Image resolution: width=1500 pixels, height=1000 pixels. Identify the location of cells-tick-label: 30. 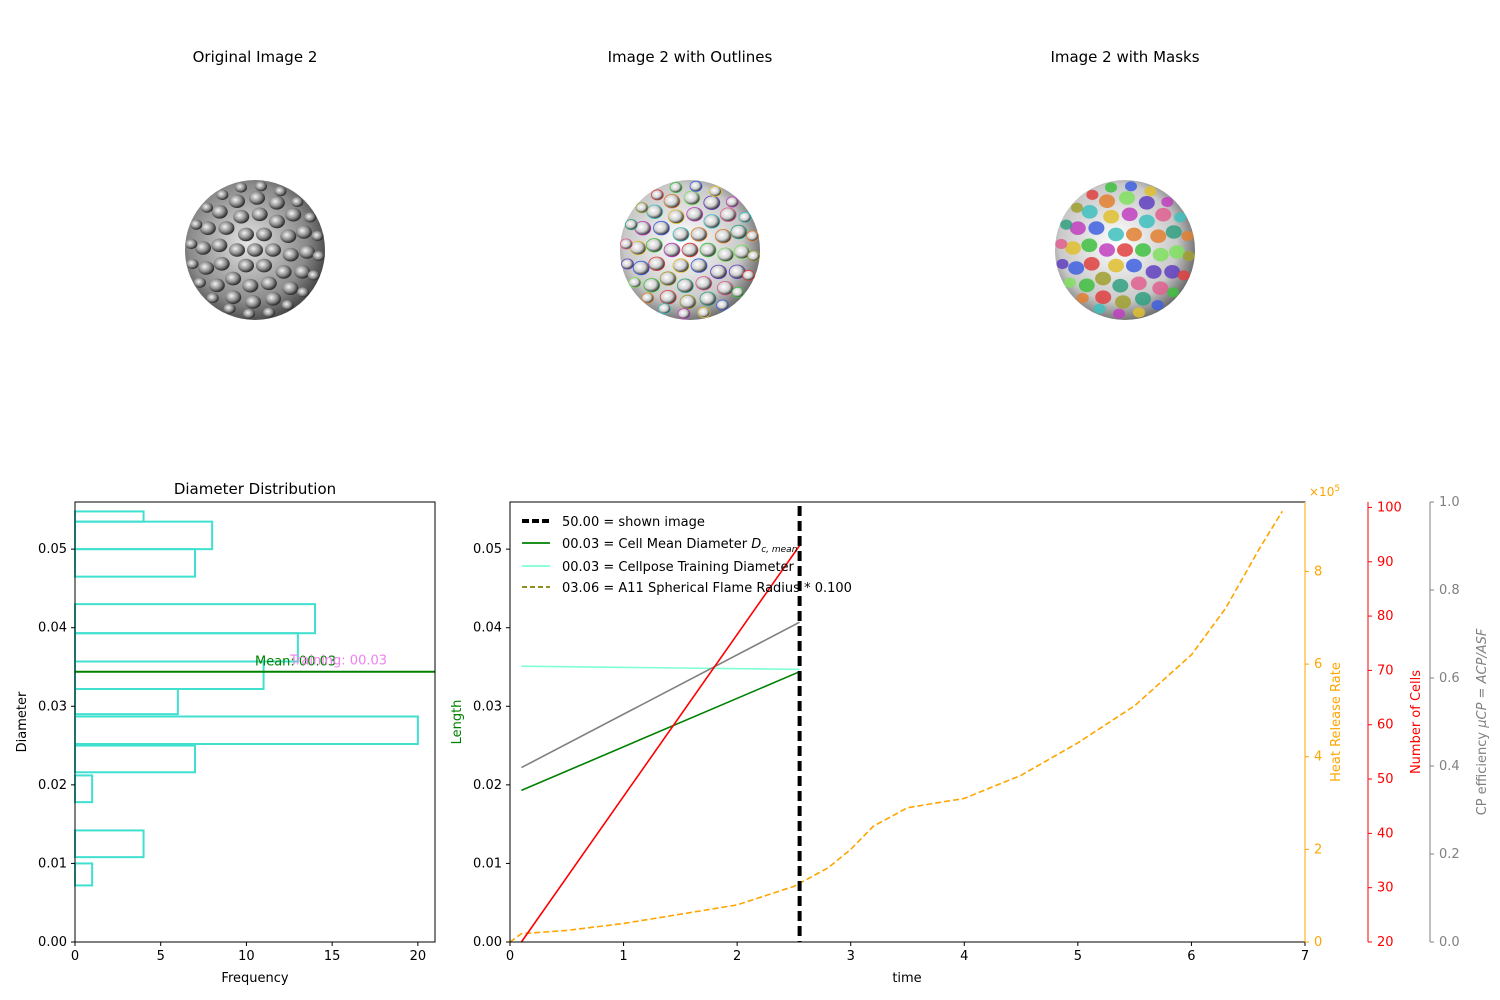
(1385, 888).